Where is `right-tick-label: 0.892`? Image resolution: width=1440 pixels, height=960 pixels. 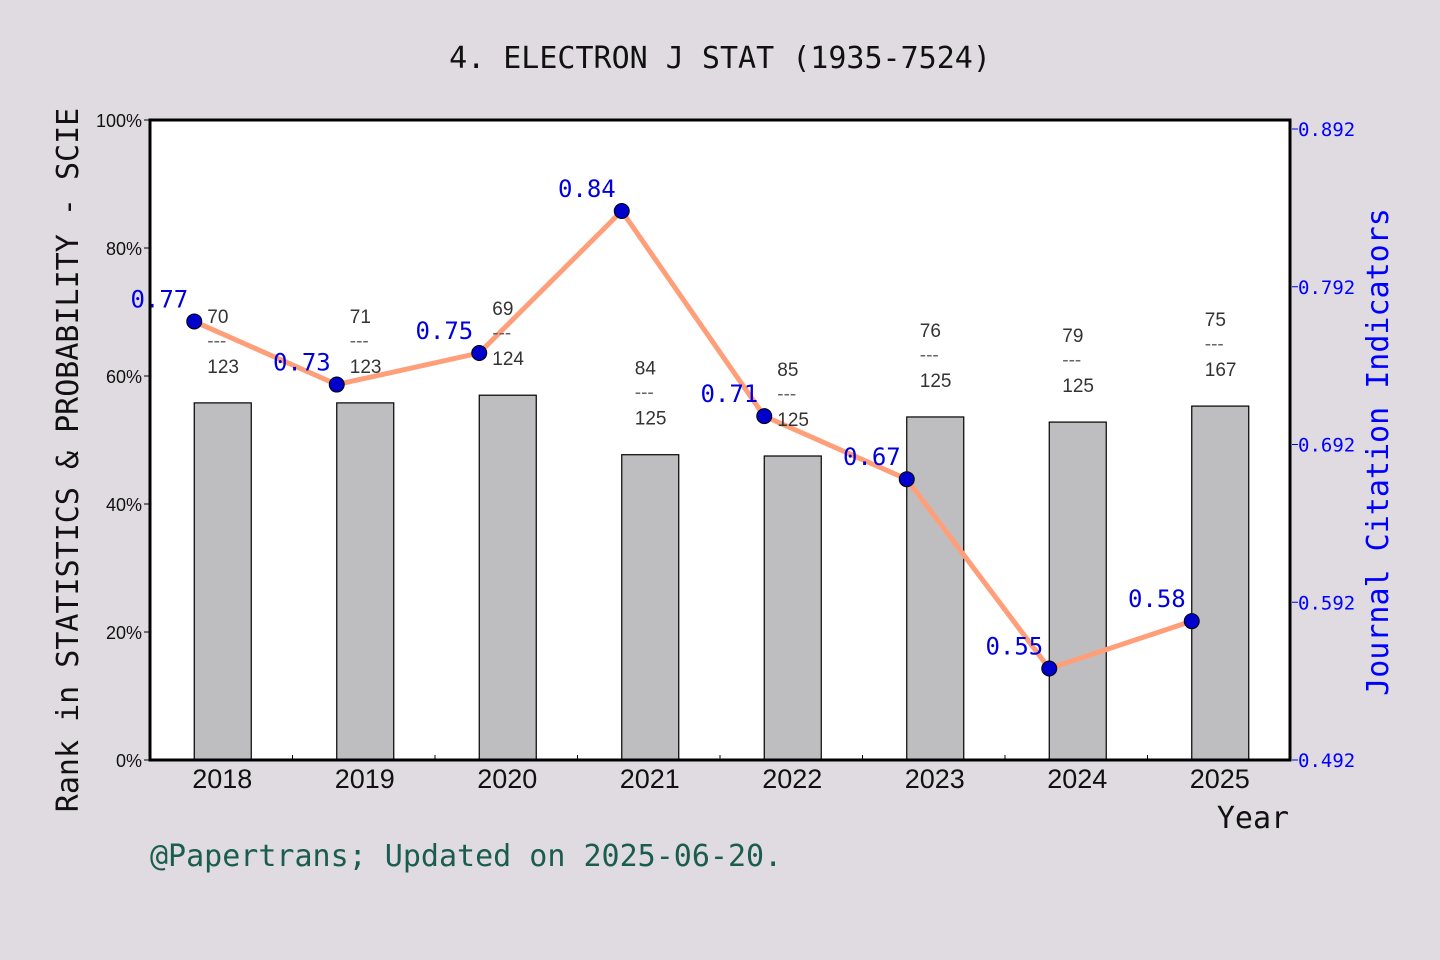 right-tick-label: 0.892 is located at coordinates (1326, 130).